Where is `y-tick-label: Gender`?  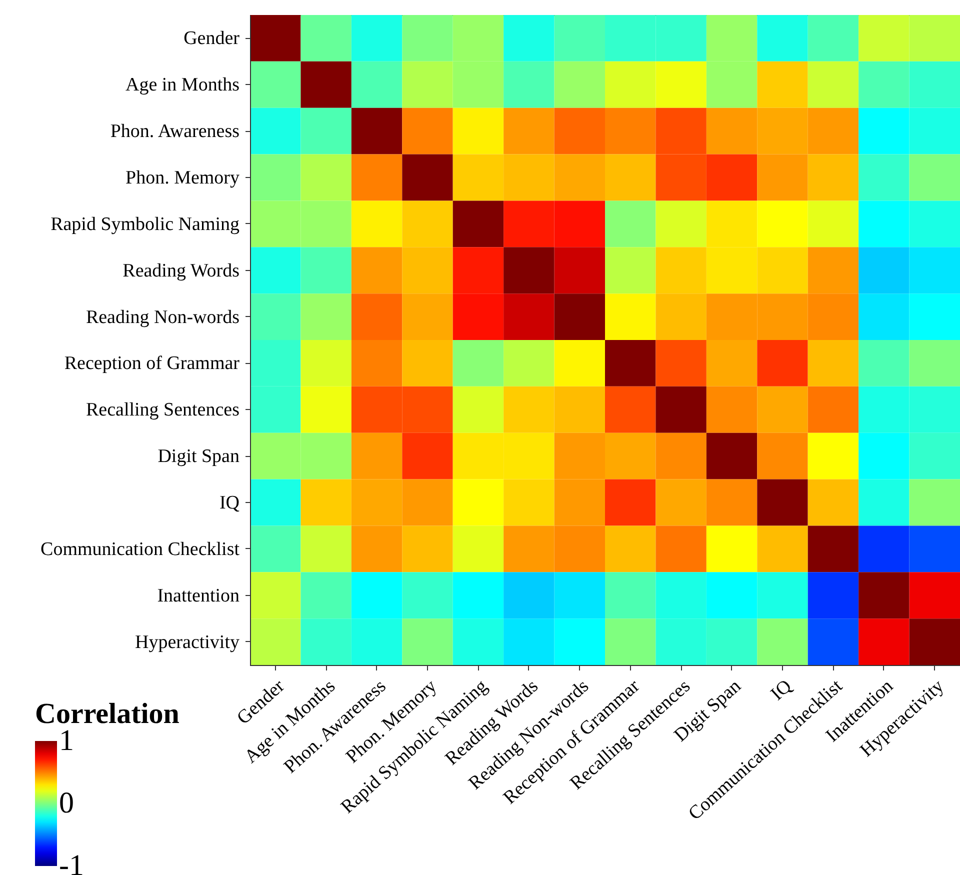
y-tick-label: Gender is located at coordinates (212, 39).